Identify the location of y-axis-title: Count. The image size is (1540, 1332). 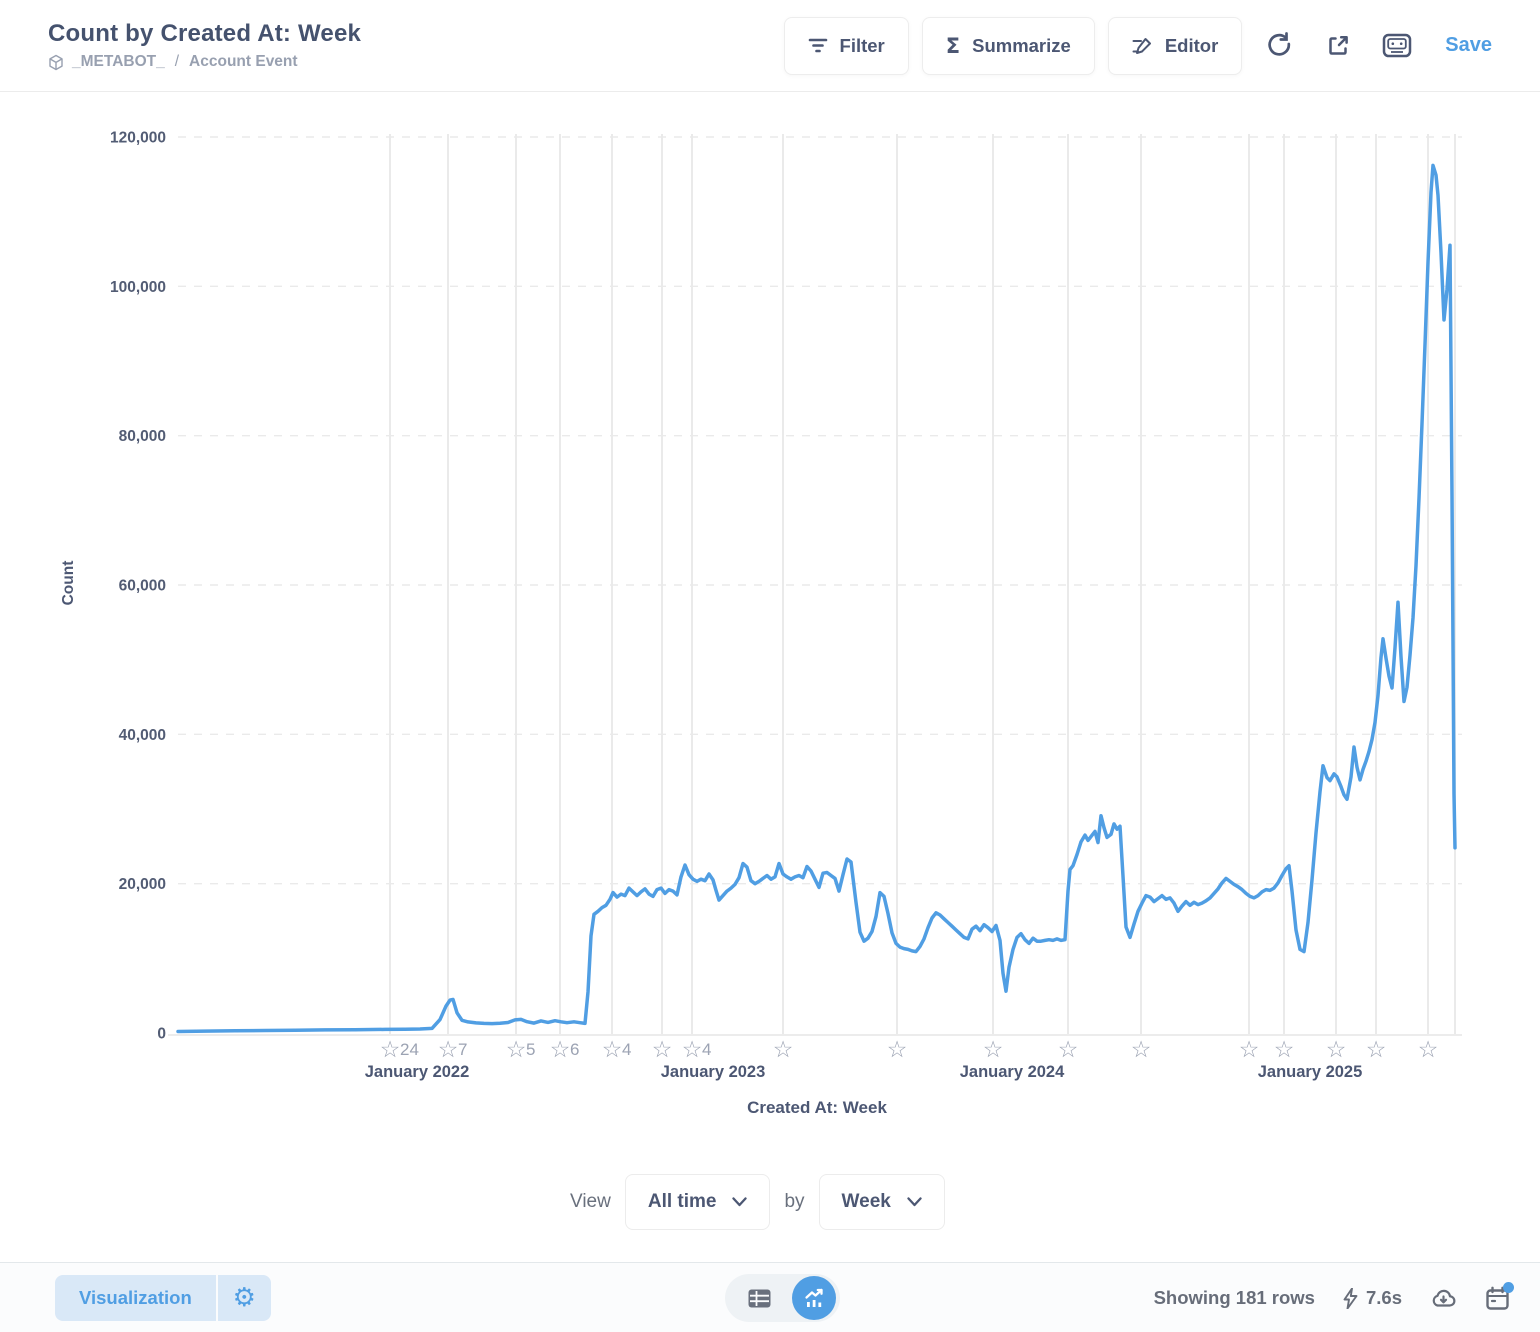
(68, 583).